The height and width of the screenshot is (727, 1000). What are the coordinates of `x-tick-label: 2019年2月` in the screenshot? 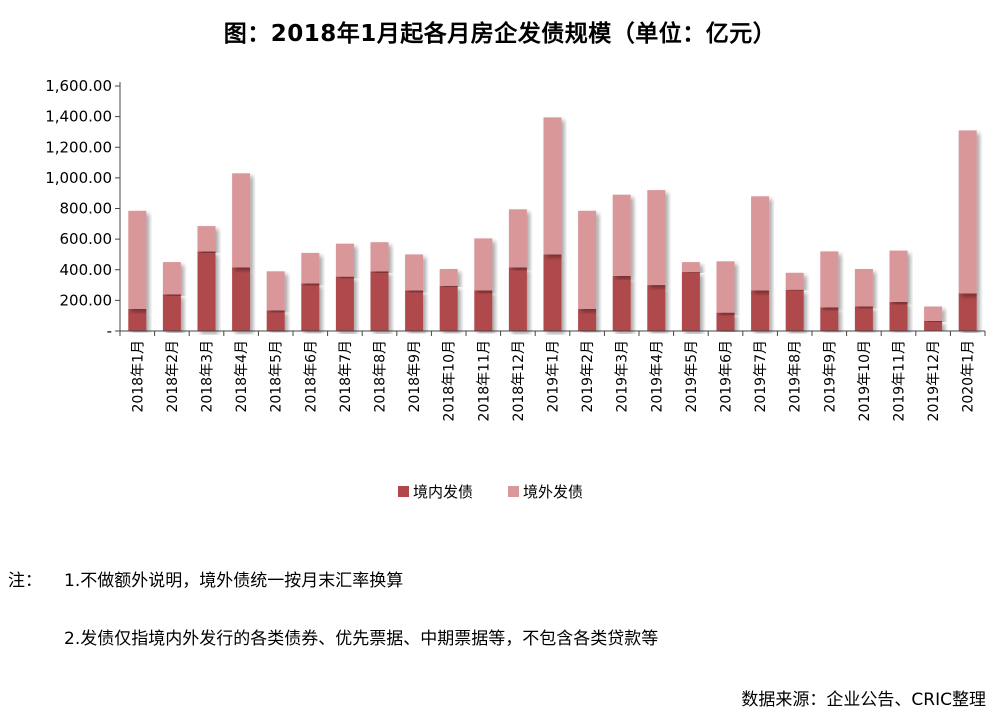 It's located at (588, 376).